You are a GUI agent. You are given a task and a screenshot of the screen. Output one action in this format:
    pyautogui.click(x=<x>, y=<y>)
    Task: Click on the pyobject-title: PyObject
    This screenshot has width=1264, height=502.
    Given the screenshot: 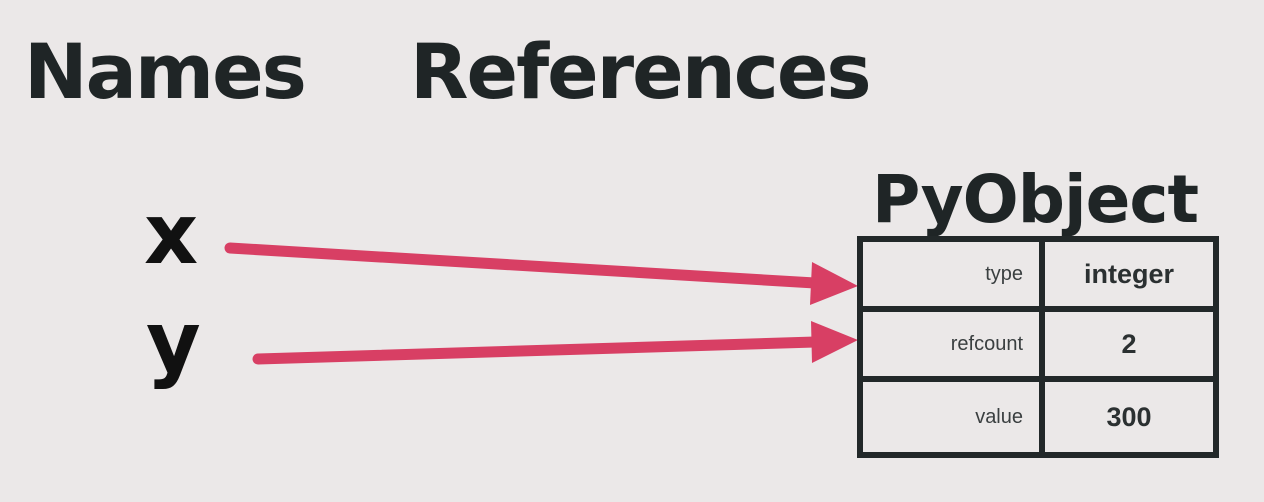 What is the action you would take?
    pyautogui.click(x=1035, y=199)
    